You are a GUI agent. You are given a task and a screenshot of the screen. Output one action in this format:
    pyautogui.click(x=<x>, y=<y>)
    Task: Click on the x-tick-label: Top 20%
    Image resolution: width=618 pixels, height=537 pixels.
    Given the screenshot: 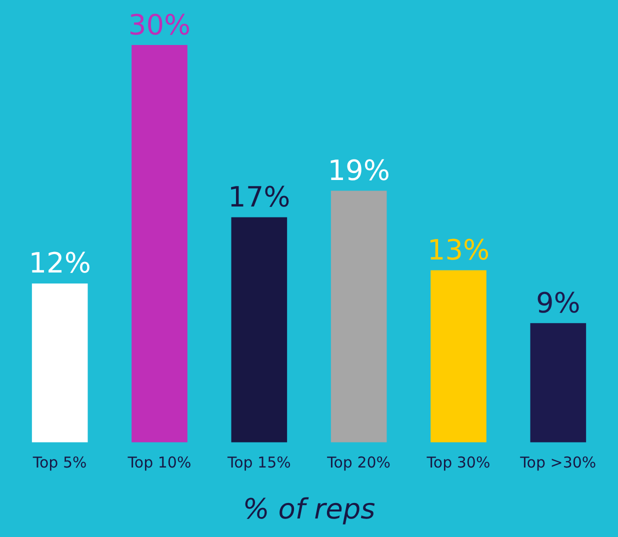 What is the action you would take?
    pyautogui.click(x=358, y=462)
    